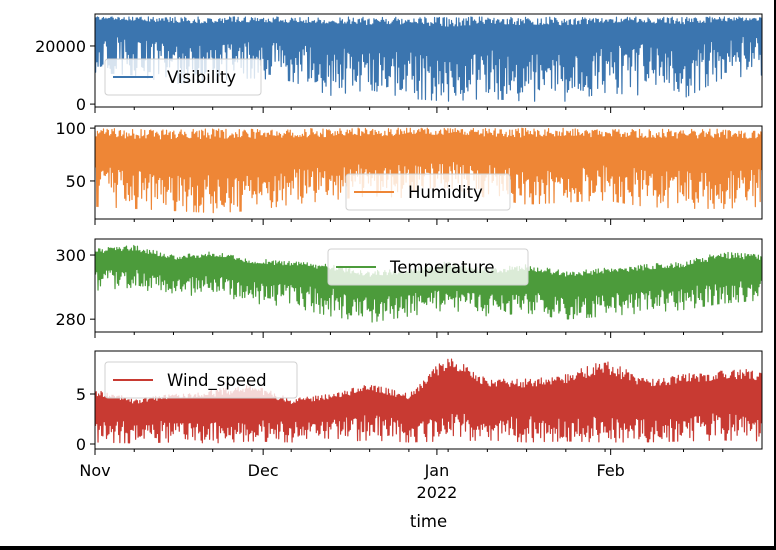  Describe the element at coordinates (76, 181) in the screenshot. I see `y-tick-label: 50` at that location.